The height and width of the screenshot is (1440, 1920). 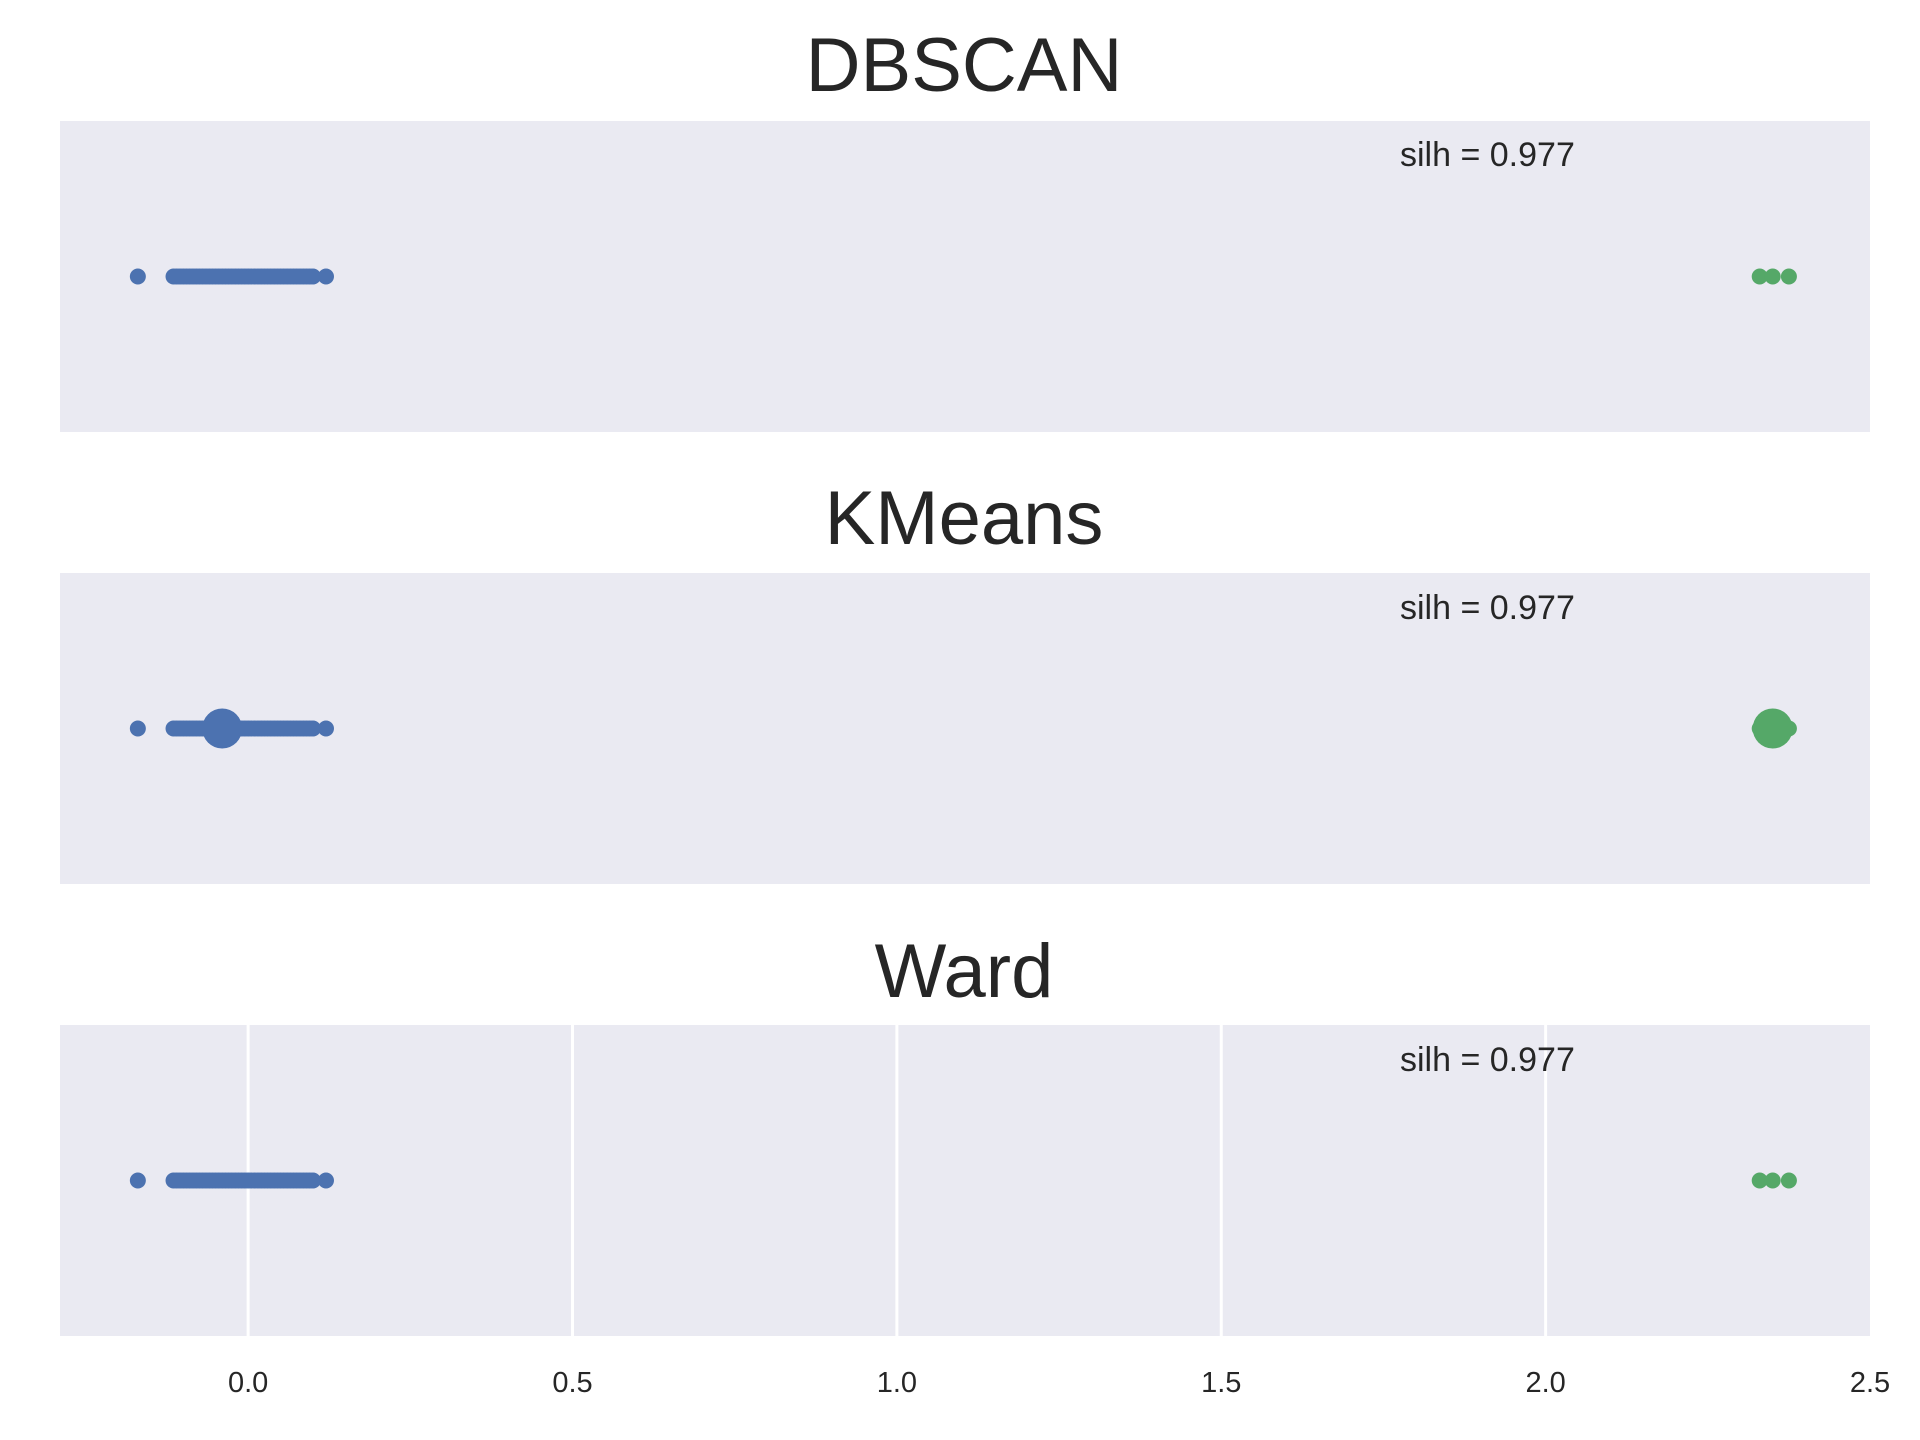 I want to click on x-tick-label: 0.5, so click(x=572, y=1383).